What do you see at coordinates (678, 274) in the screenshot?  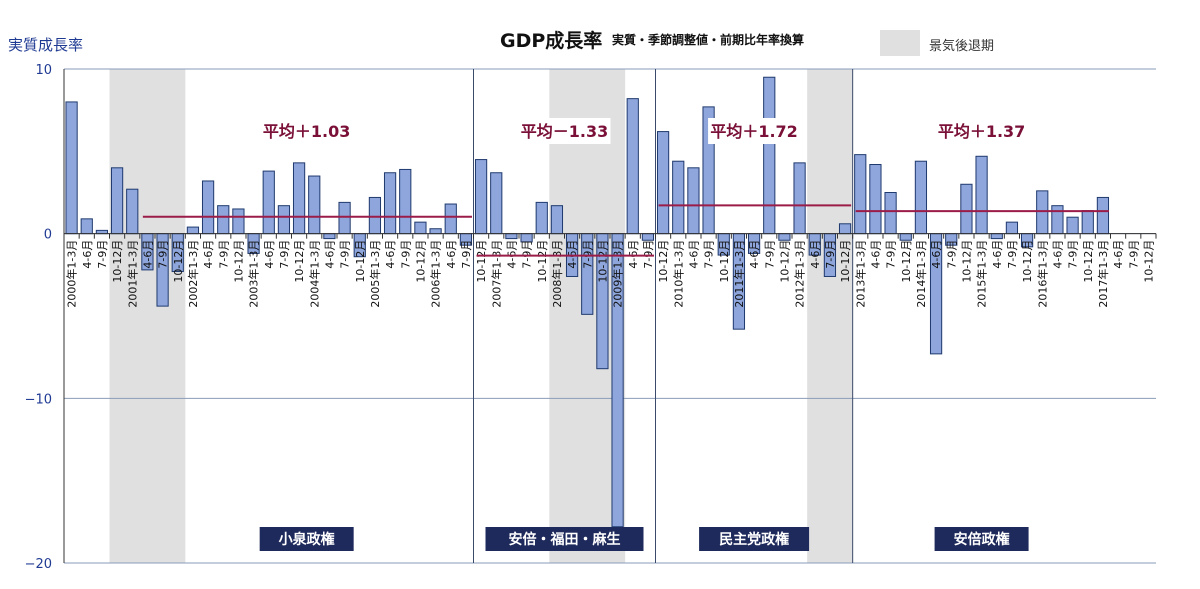 I see `x-tick-label: 2010年1-3月` at bounding box center [678, 274].